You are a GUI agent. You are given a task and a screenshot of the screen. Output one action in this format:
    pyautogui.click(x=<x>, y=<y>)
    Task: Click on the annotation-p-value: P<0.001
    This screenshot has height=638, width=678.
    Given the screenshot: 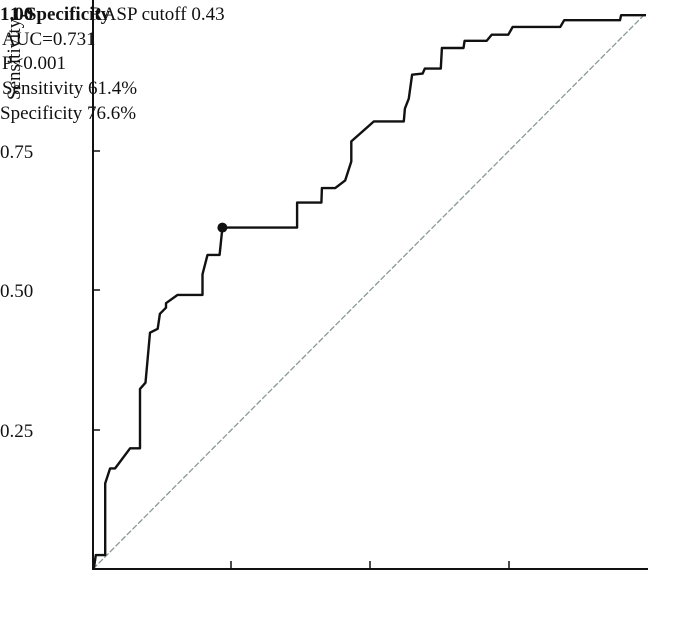 What is the action you would take?
    pyautogui.click(x=34, y=63)
    